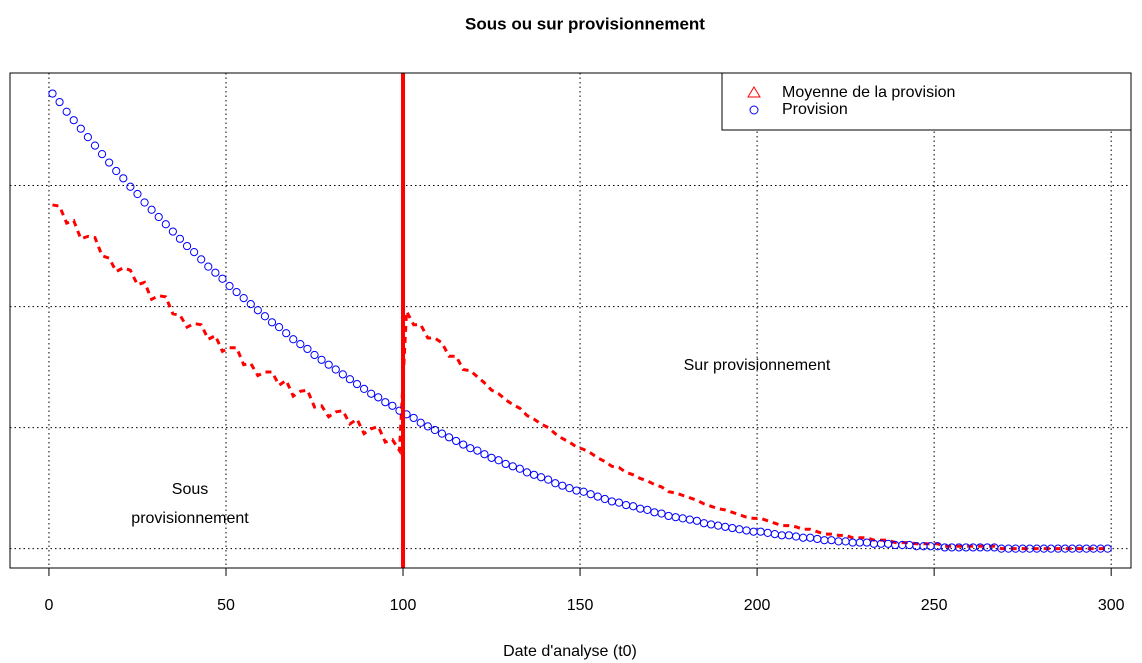  What do you see at coordinates (934, 605) in the screenshot?
I see `x-tick-label: 250` at bounding box center [934, 605].